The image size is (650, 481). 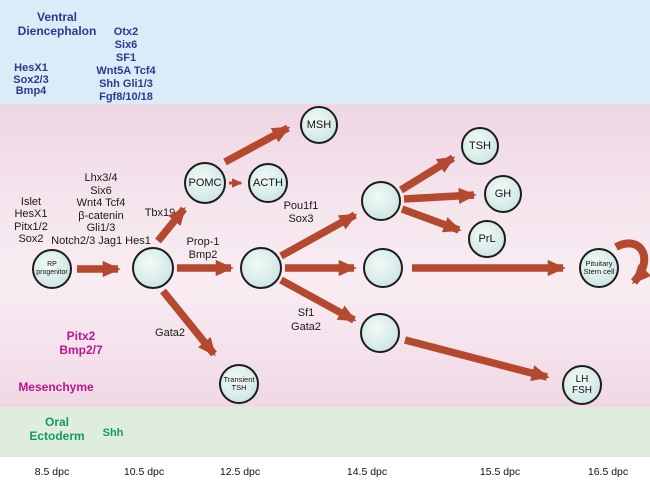 What do you see at coordinates (153, 268) in the screenshot?
I see `node-progenitor-early` at bounding box center [153, 268].